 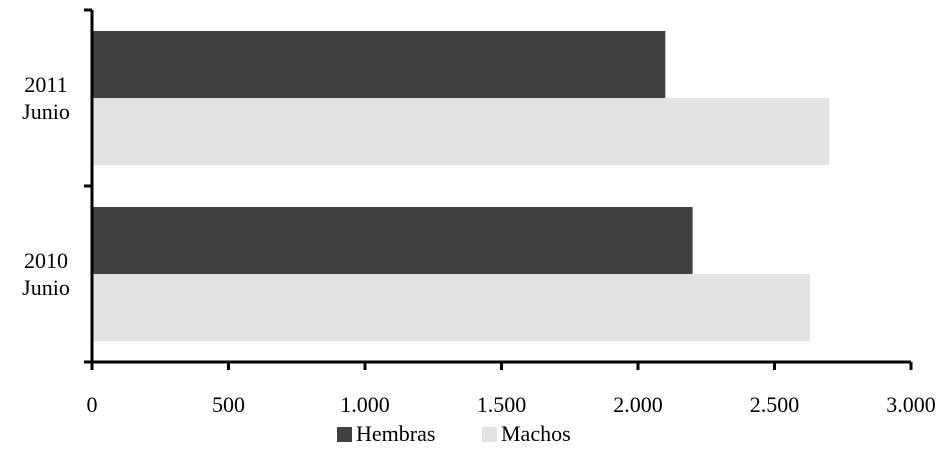 I want to click on legend-label-machos: Machos, so click(x=536, y=433).